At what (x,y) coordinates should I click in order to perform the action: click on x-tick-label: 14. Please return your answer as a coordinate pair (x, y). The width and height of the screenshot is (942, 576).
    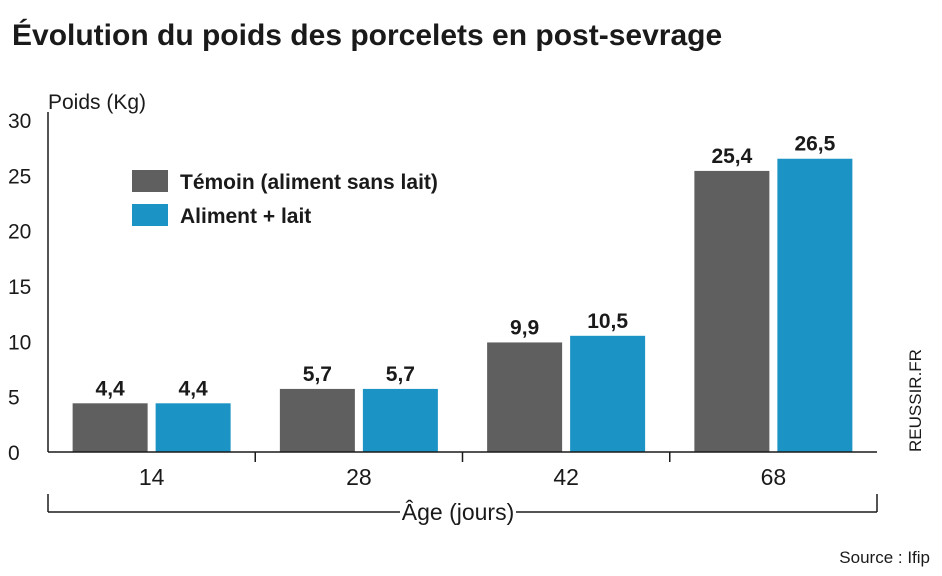
    Looking at the image, I should click on (152, 477).